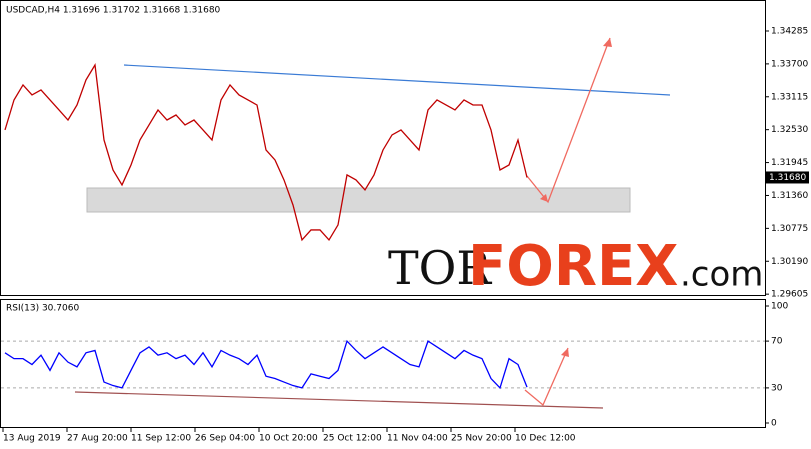 The height and width of the screenshot is (449, 811). Describe the element at coordinates (545, 439) in the screenshot. I see `x-tick-label: 10 Dec 12:00` at that location.